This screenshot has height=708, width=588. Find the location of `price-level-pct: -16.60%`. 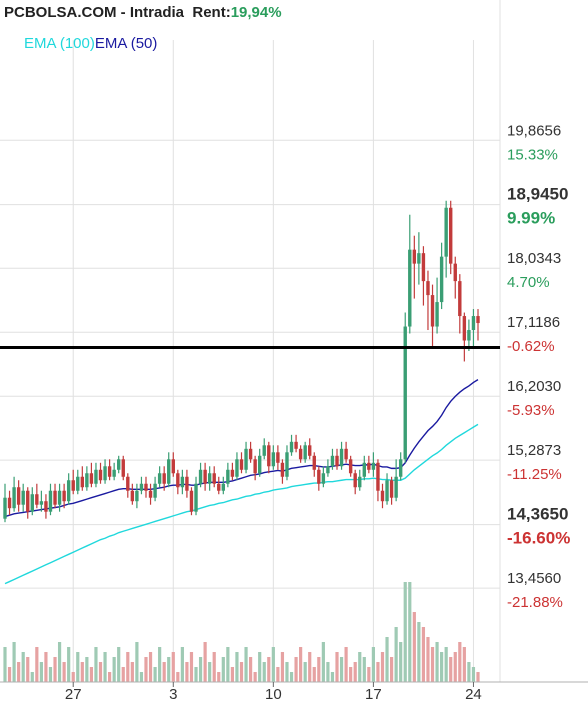

price-level-pct: -16.60% is located at coordinates (538, 538).